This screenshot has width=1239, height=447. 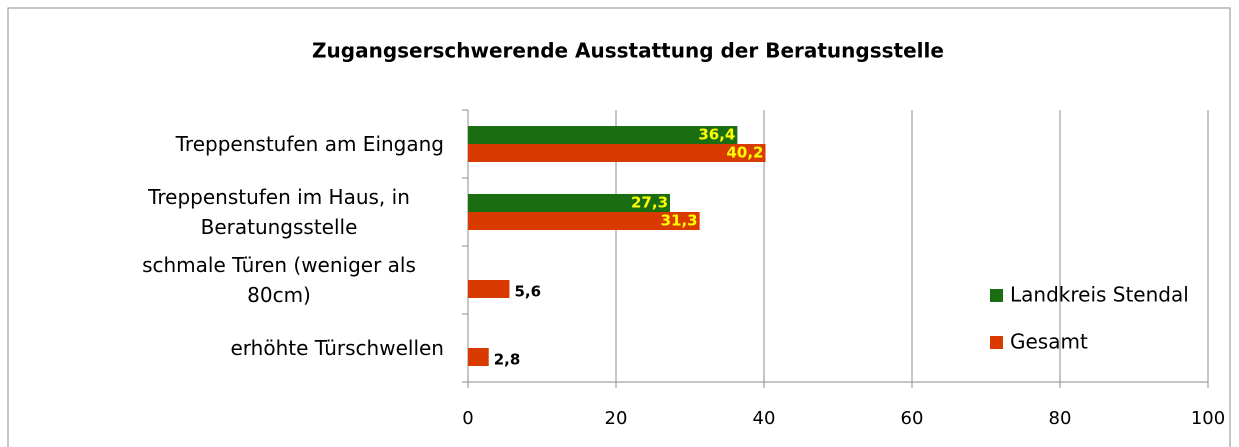 What do you see at coordinates (764, 418) in the screenshot?
I see `x-tick-label: 40` at bounding box center [764, 418].